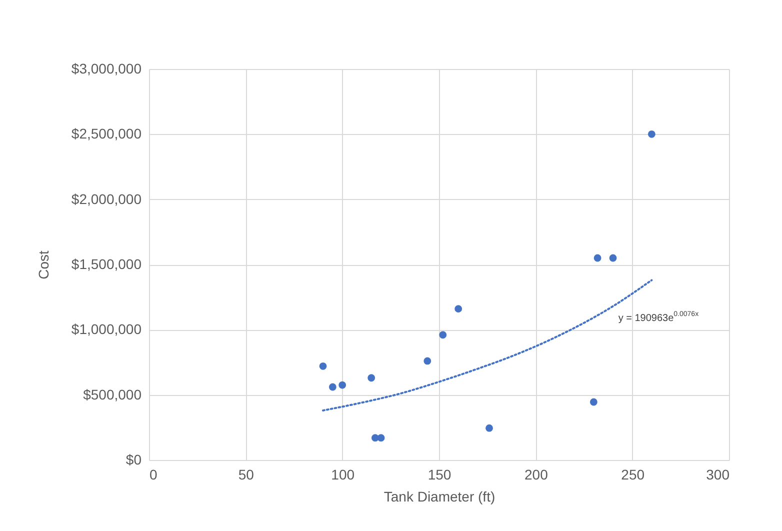  I want to click on y-tick-label: $1,000,000, so click(106, 329).